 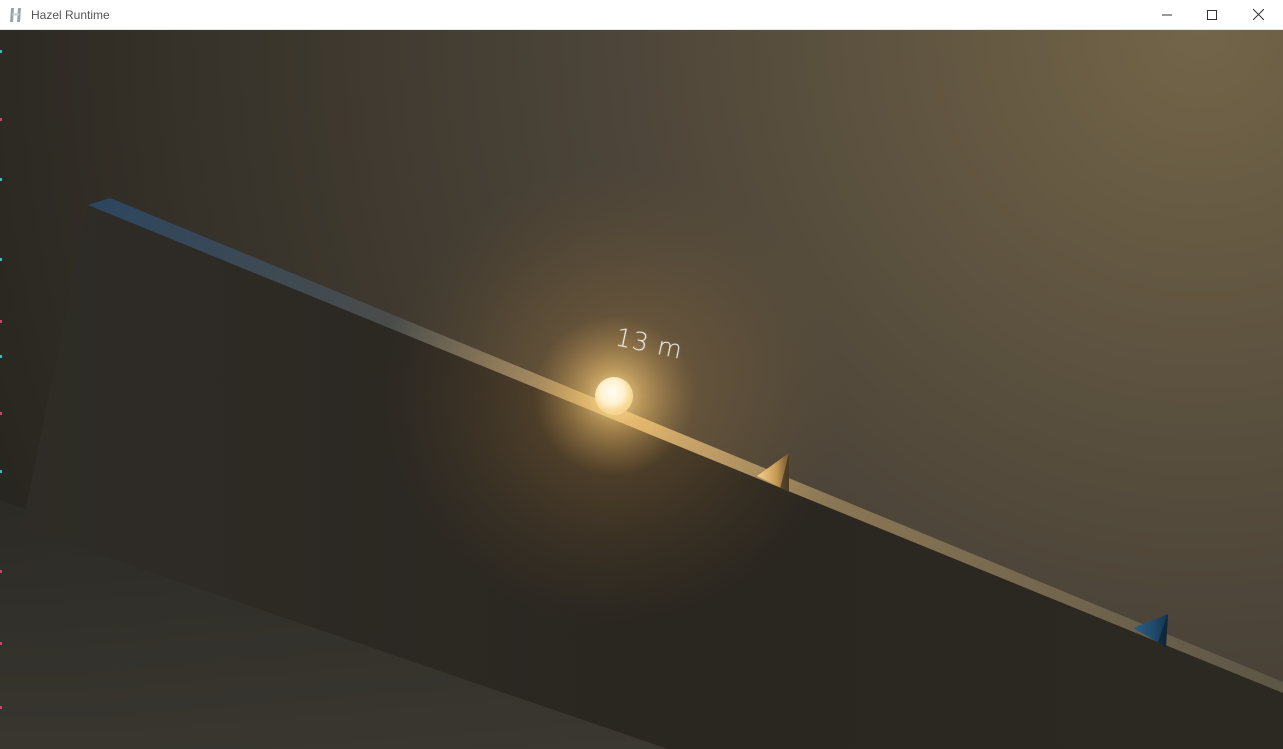 I want to click on title-bar: Hazel Runtime, so click(x=641, y=15).